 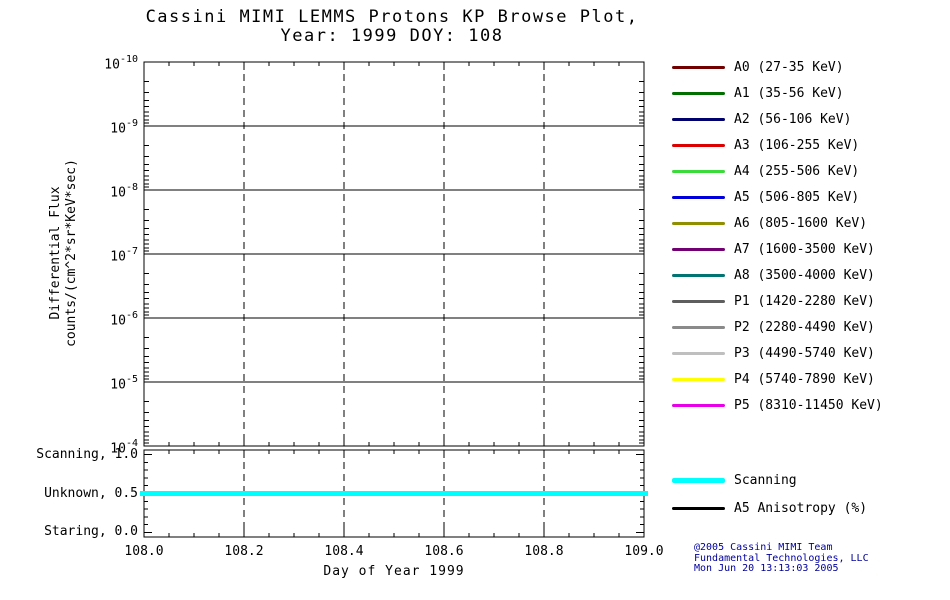 I want to click on y-tick-label: 10⁻⁹, so click(x=124, y=127).